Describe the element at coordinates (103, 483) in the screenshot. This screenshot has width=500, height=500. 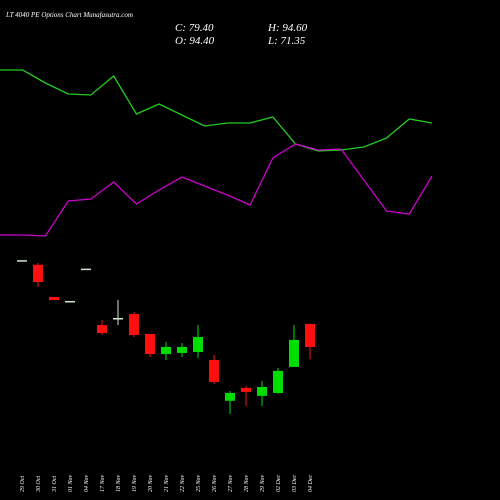
I see `x-tick-label: 17 Nov` at that location.